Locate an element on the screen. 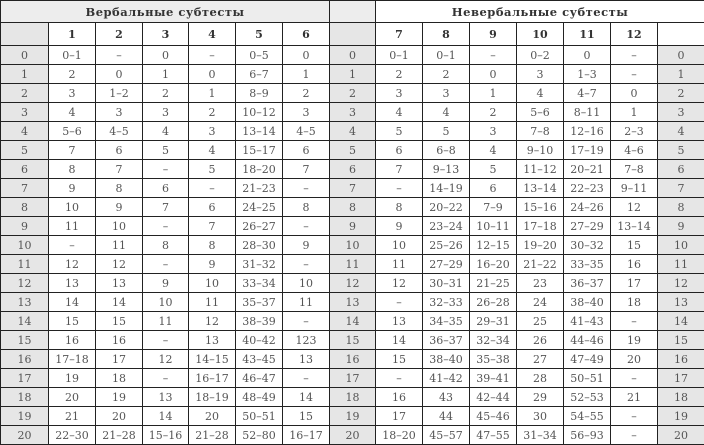 This screenshot has height=445, width=704. score-cell: 3 is located at coordinates (681, 112).